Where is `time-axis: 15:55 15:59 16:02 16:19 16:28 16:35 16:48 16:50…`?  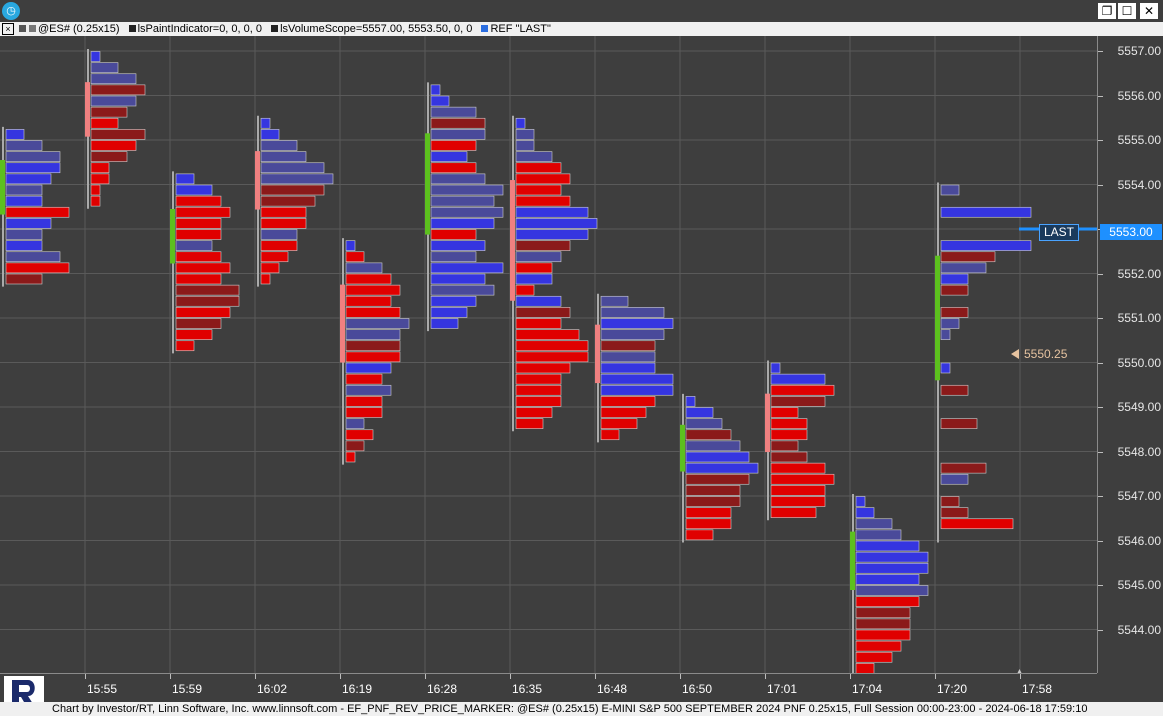 time-axis: 15:55 15:59 16:02 16:19 16:28 16:35 16:48 16:50… is located at coordinates (548, 687).